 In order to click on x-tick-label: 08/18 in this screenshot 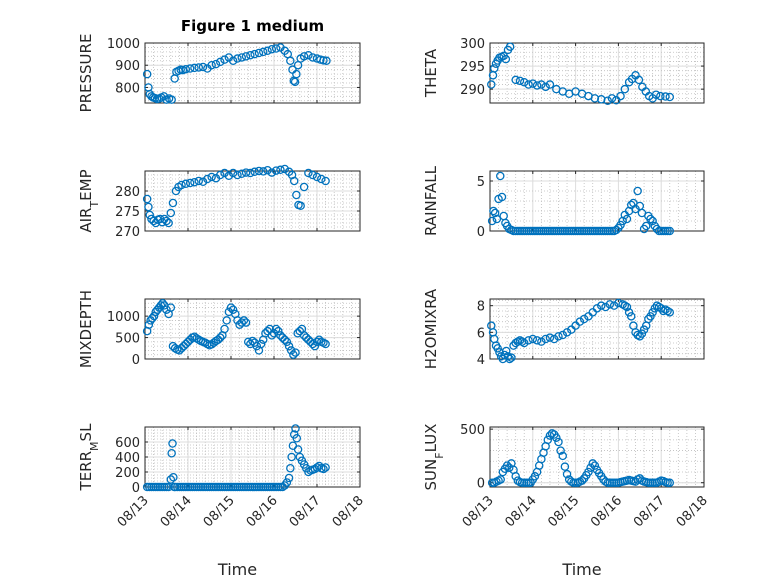, I will do `click(692, 511)`.